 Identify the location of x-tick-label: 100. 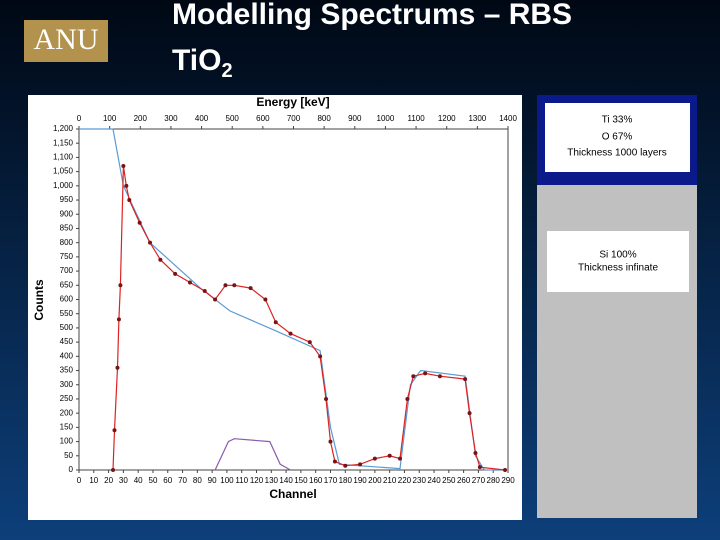
(227, 480).